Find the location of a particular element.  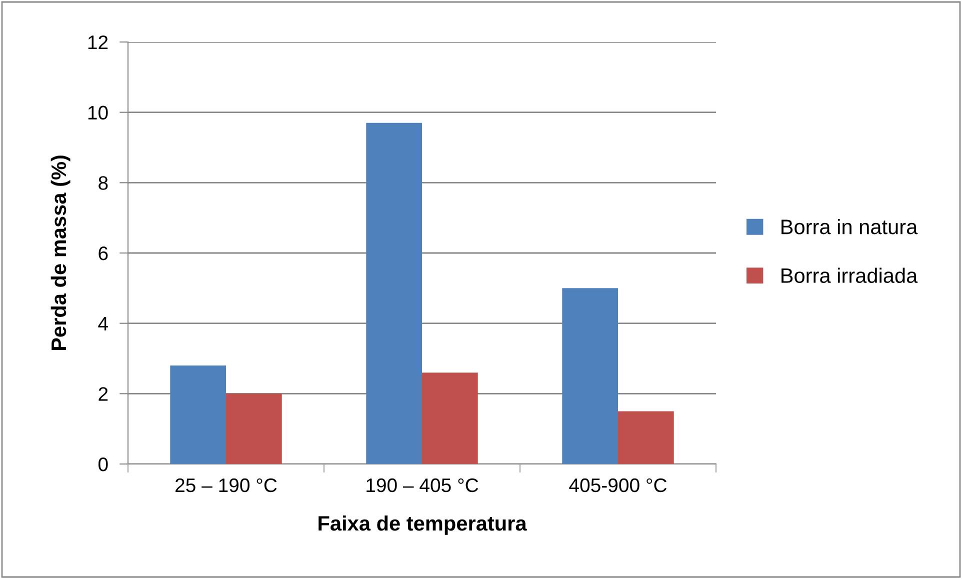

legend-label: Borra irradiada is located at coordinates (850, 275).